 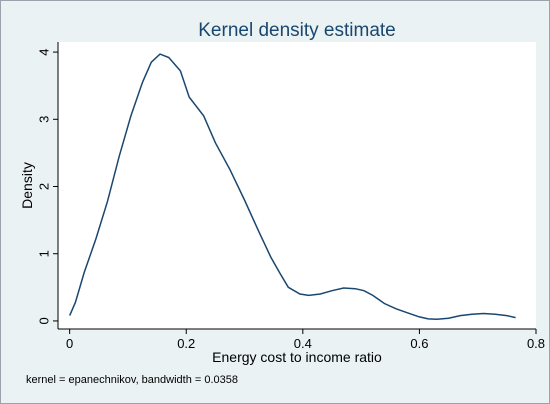 I want to click on y-tick-label: 1, so click(x=43, y=253).